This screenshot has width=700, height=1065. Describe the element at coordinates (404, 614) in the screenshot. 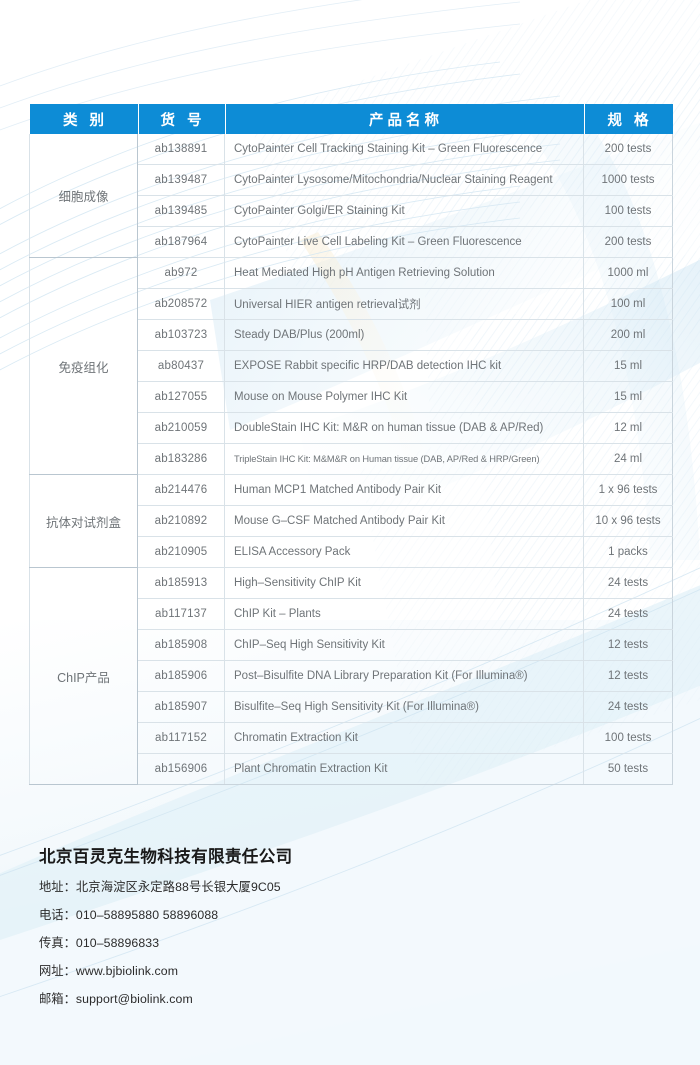

I see `product-name-cell: ChIP Kit – Plants` at that location.